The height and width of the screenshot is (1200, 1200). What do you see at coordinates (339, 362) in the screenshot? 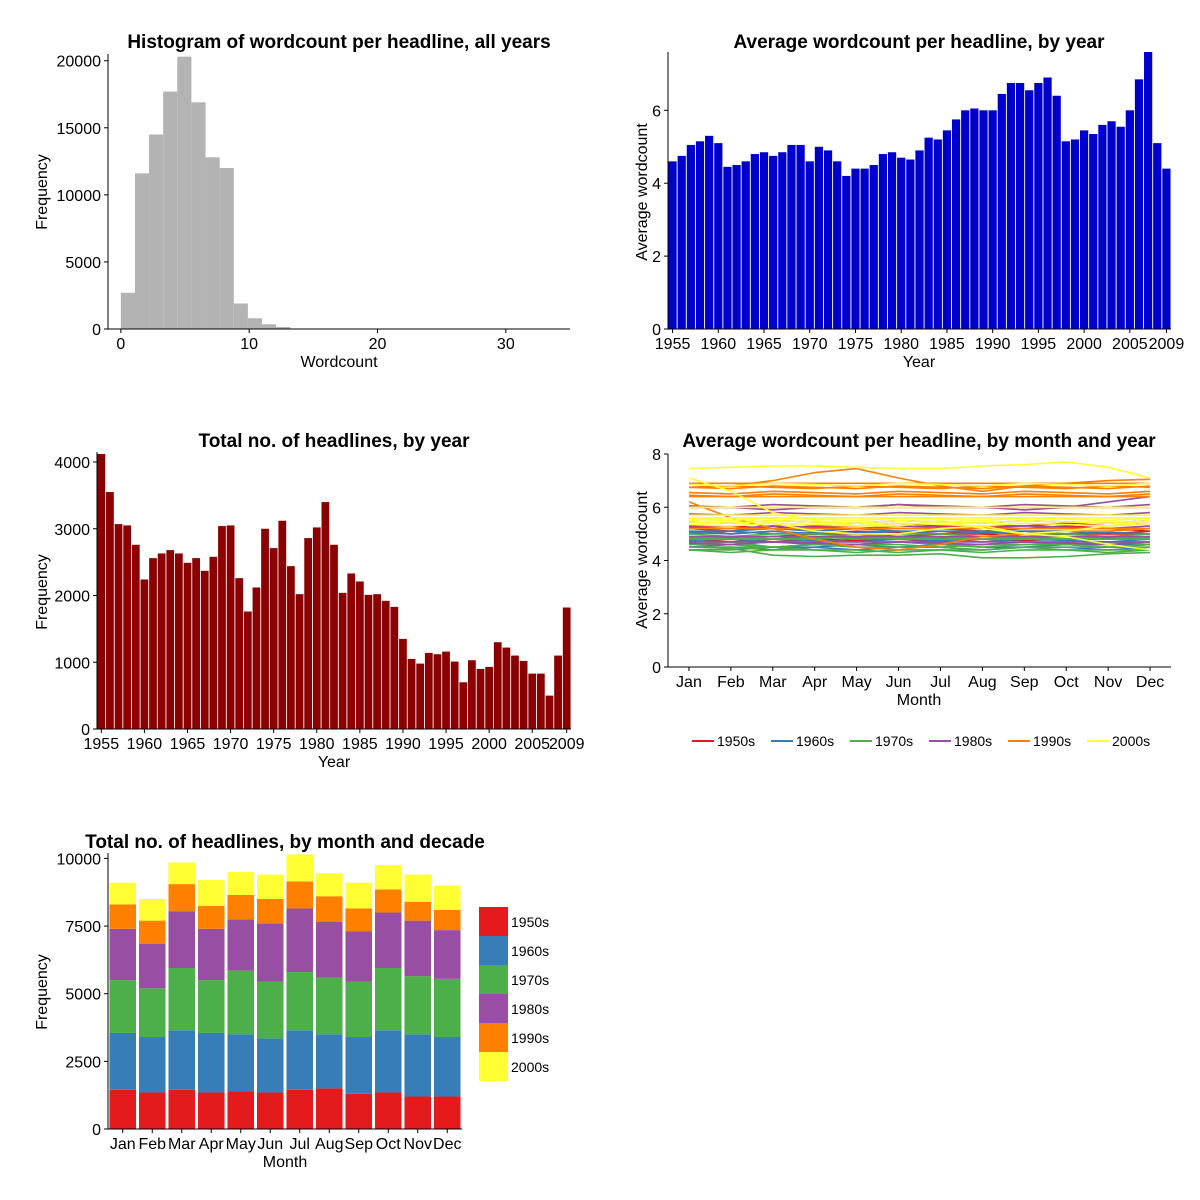
I see `hist-xlabel: Wordcount` at bounding box center [339, 362].